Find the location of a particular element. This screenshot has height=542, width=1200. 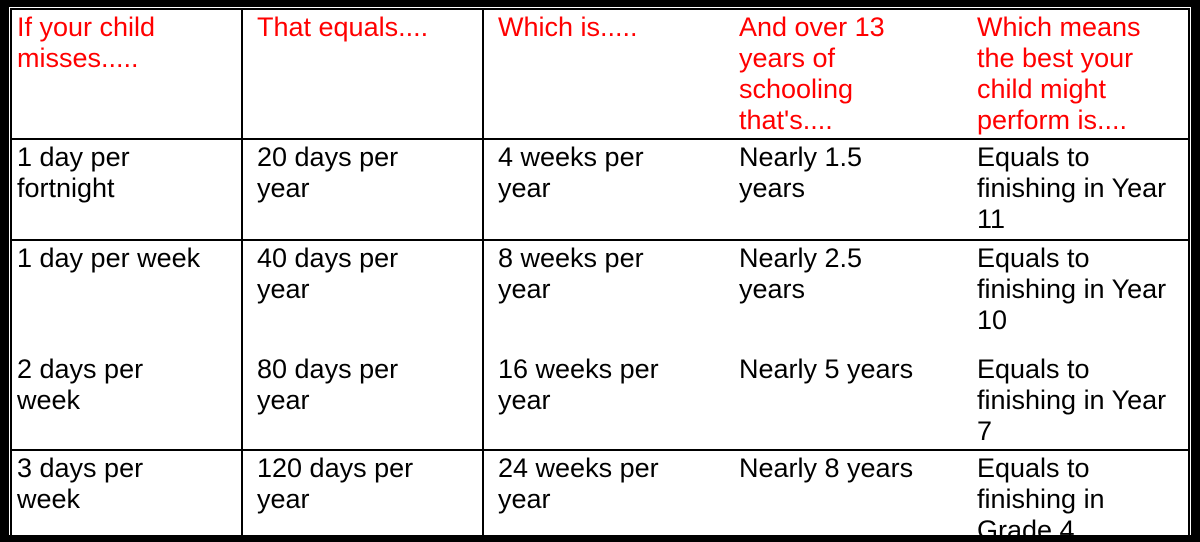

cell-days-missed: 2 days per week is located at coordinates (127, 401).